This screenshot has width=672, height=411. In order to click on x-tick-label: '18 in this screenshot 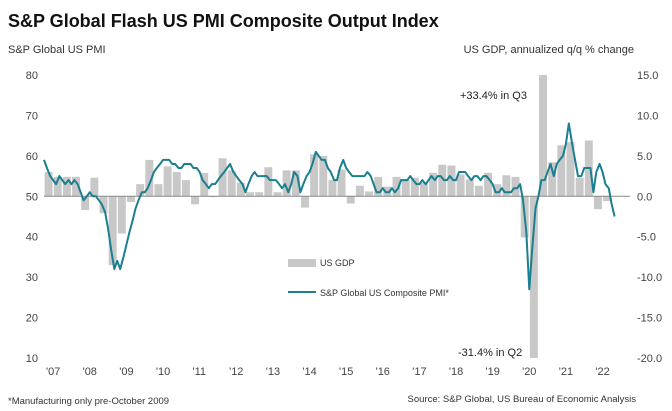, I will do `click(456, 372)`.